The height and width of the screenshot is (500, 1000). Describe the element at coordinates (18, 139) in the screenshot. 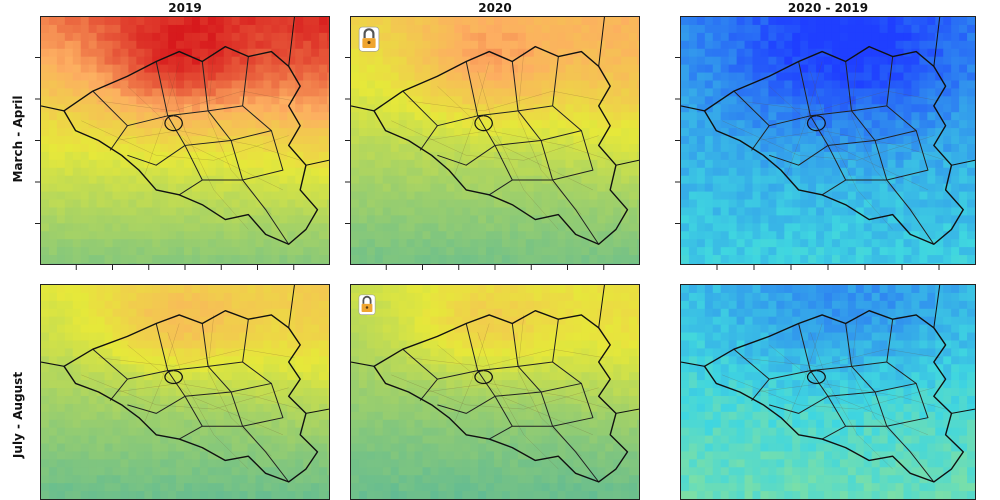

I see `row-title-march-april: March - April` at that location.